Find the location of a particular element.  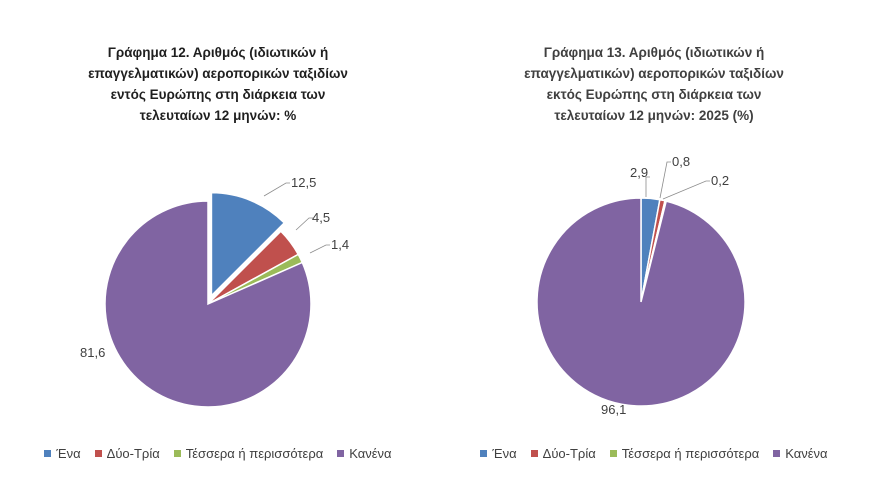

data-label-0: 12,5 is located at coordinates (303, 182).